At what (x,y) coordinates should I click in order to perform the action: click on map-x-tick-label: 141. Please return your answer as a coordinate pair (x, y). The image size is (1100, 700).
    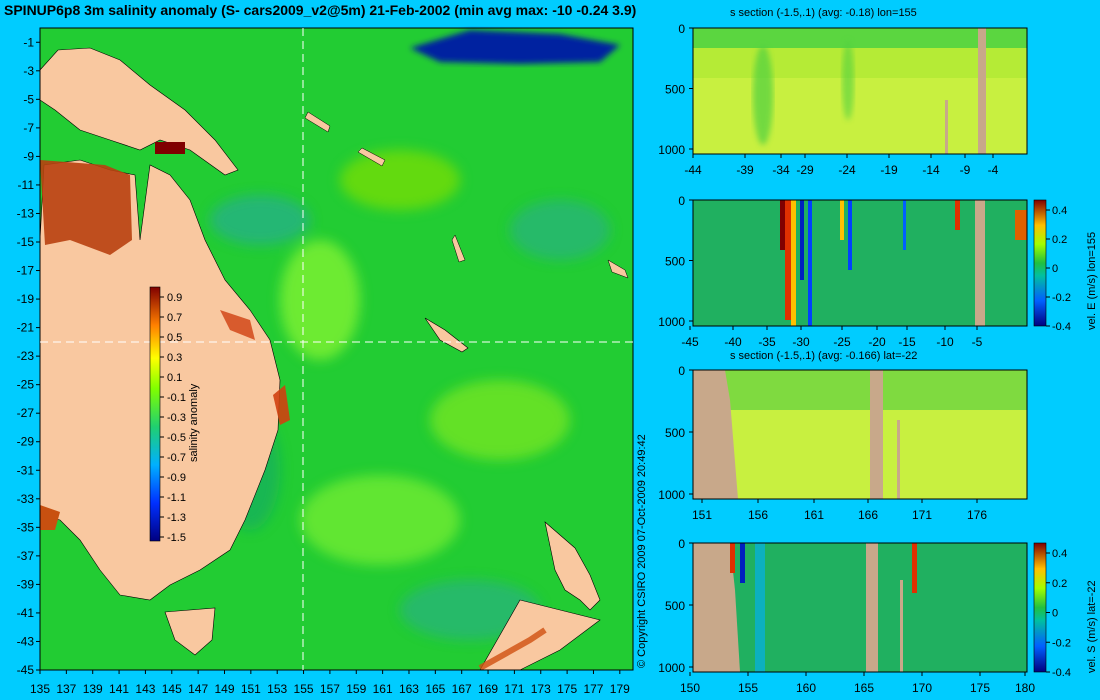
    Looking at the image, I should click on (119, 689).